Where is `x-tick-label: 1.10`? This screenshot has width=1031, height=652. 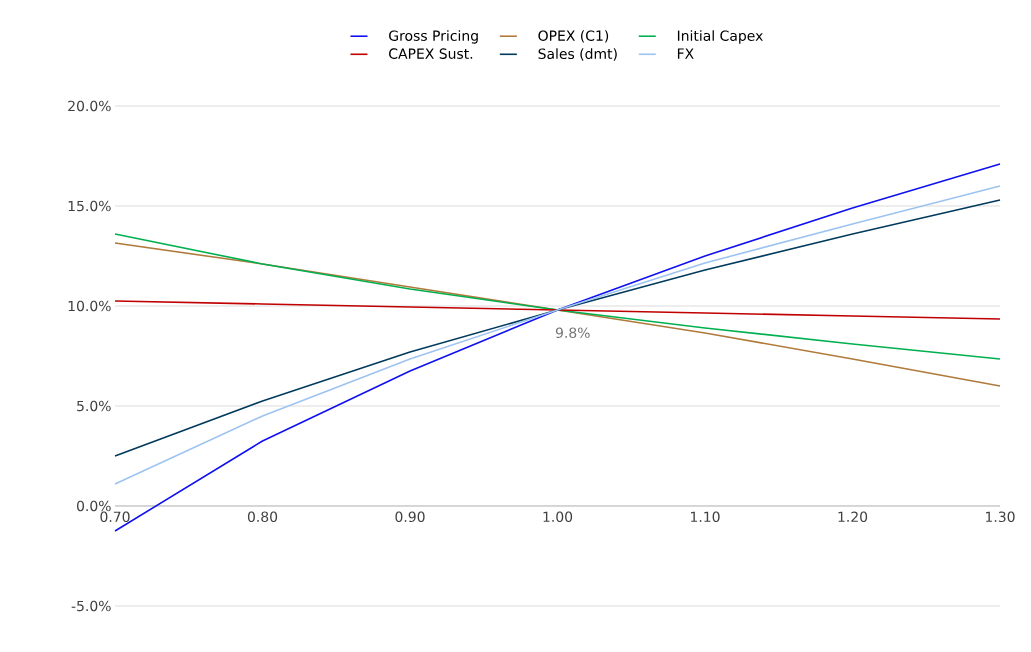
x-tick-label: 1.10 is located at coordinates (705, 517).